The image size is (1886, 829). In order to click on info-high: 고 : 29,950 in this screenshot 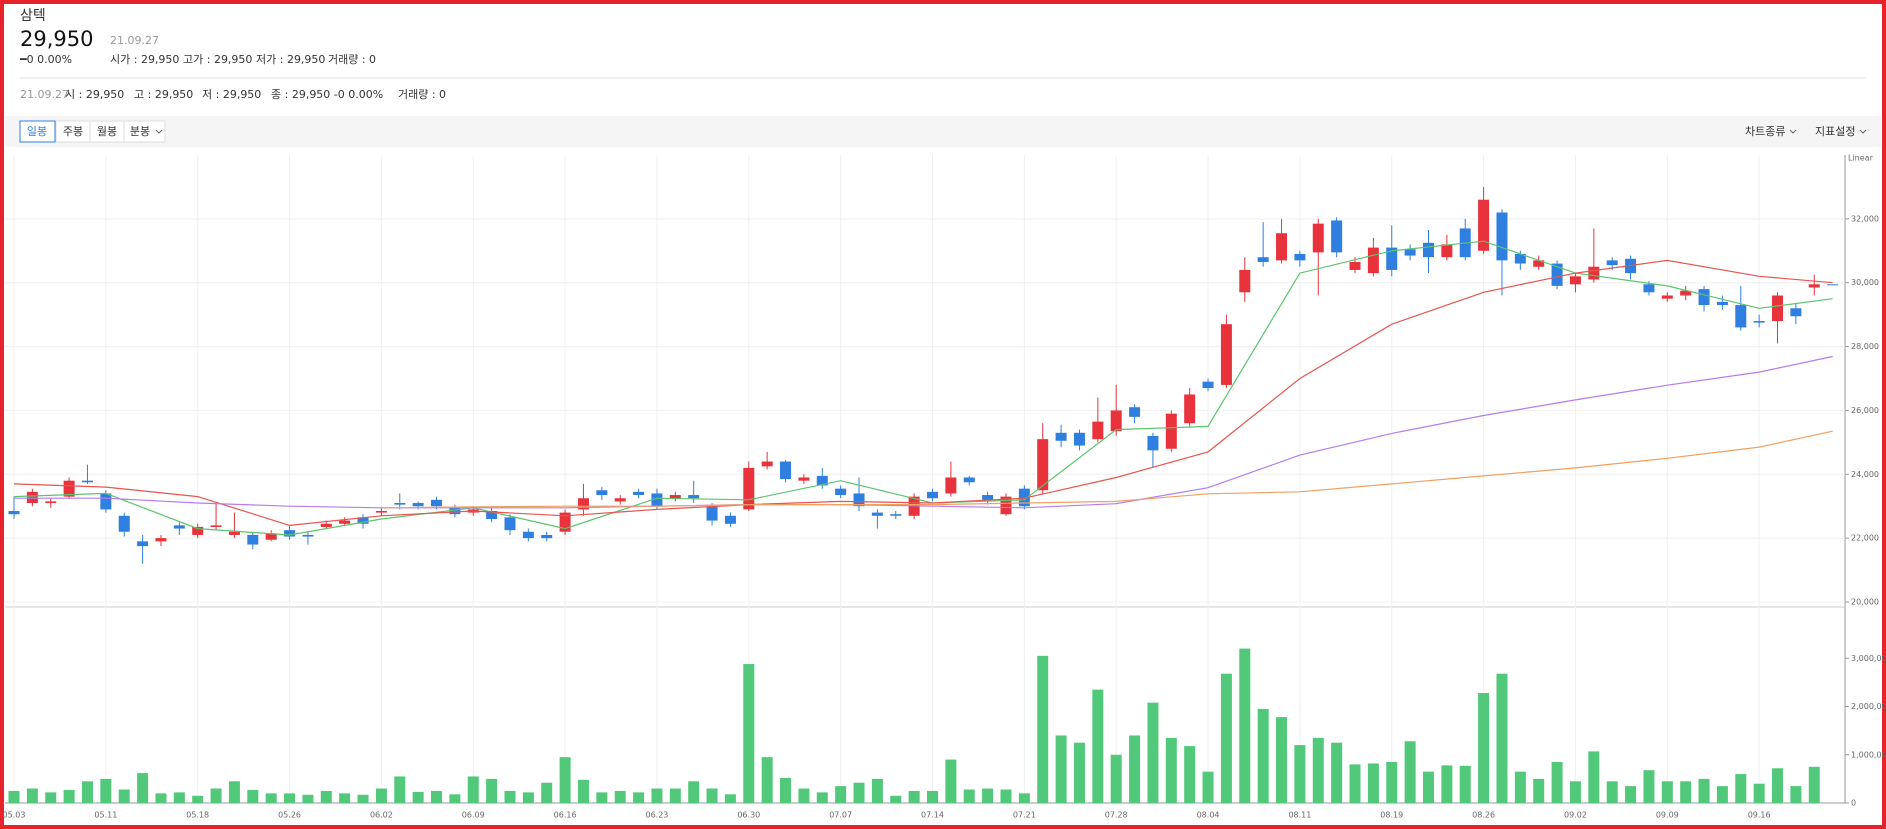, I will do `click(163, 94)`.